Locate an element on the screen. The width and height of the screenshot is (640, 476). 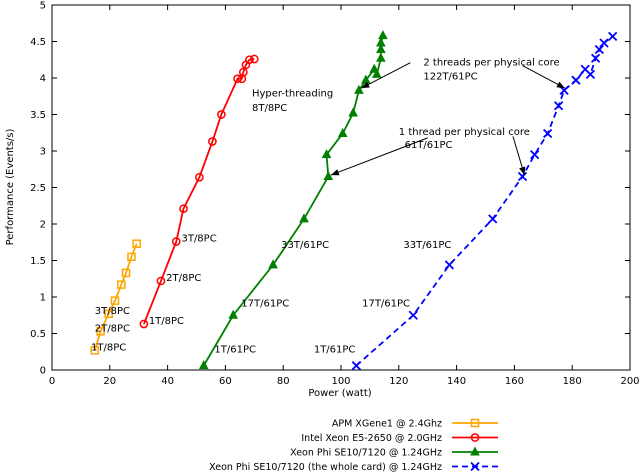
x-tick-label: 20 is located at coordinates (109, 381).